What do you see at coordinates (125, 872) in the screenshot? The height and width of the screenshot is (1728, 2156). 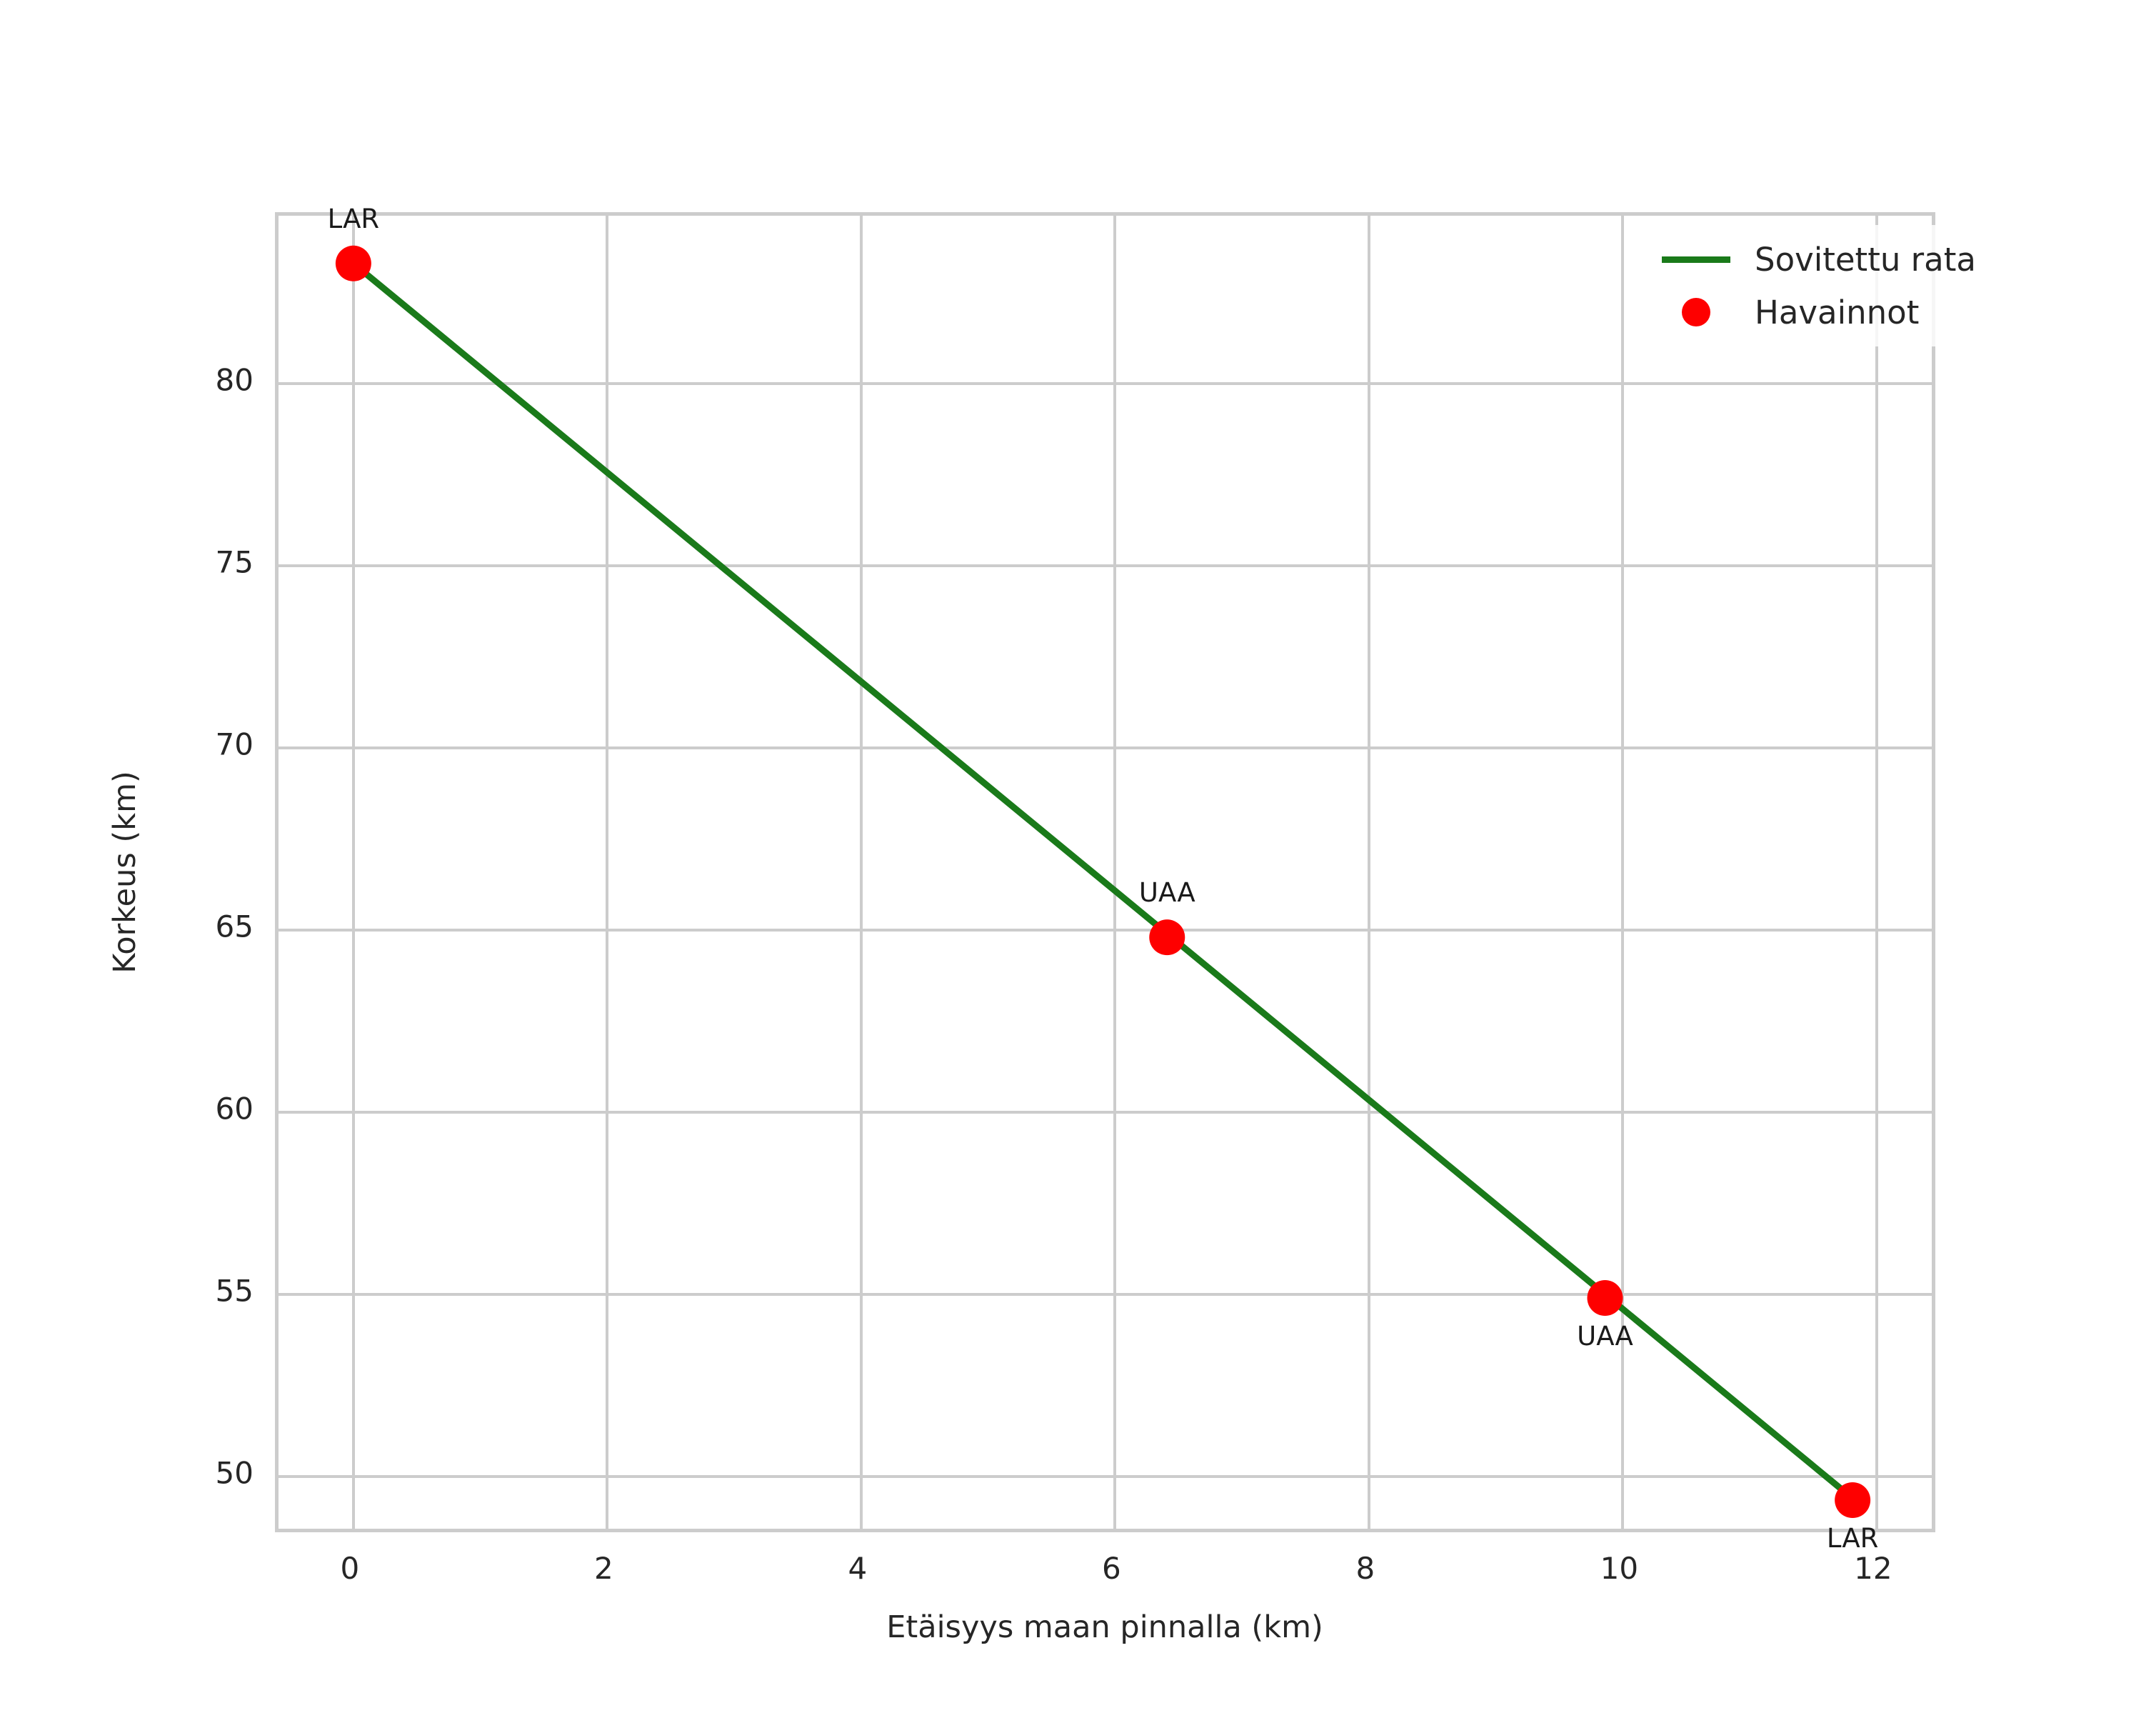 I see `y-axis-title: Korkeus (km)` at bounding box center [125, 872].